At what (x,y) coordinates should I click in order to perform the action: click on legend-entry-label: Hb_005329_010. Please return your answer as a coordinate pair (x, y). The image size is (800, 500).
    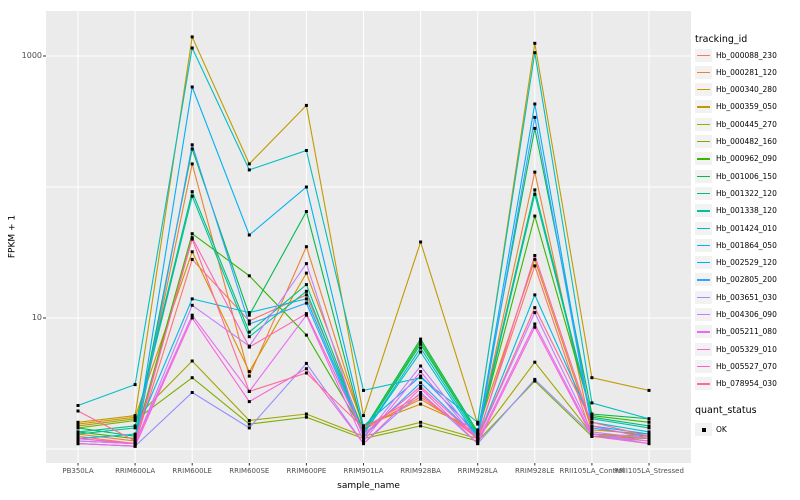
    Looking at the image, I should click on (746, 349).